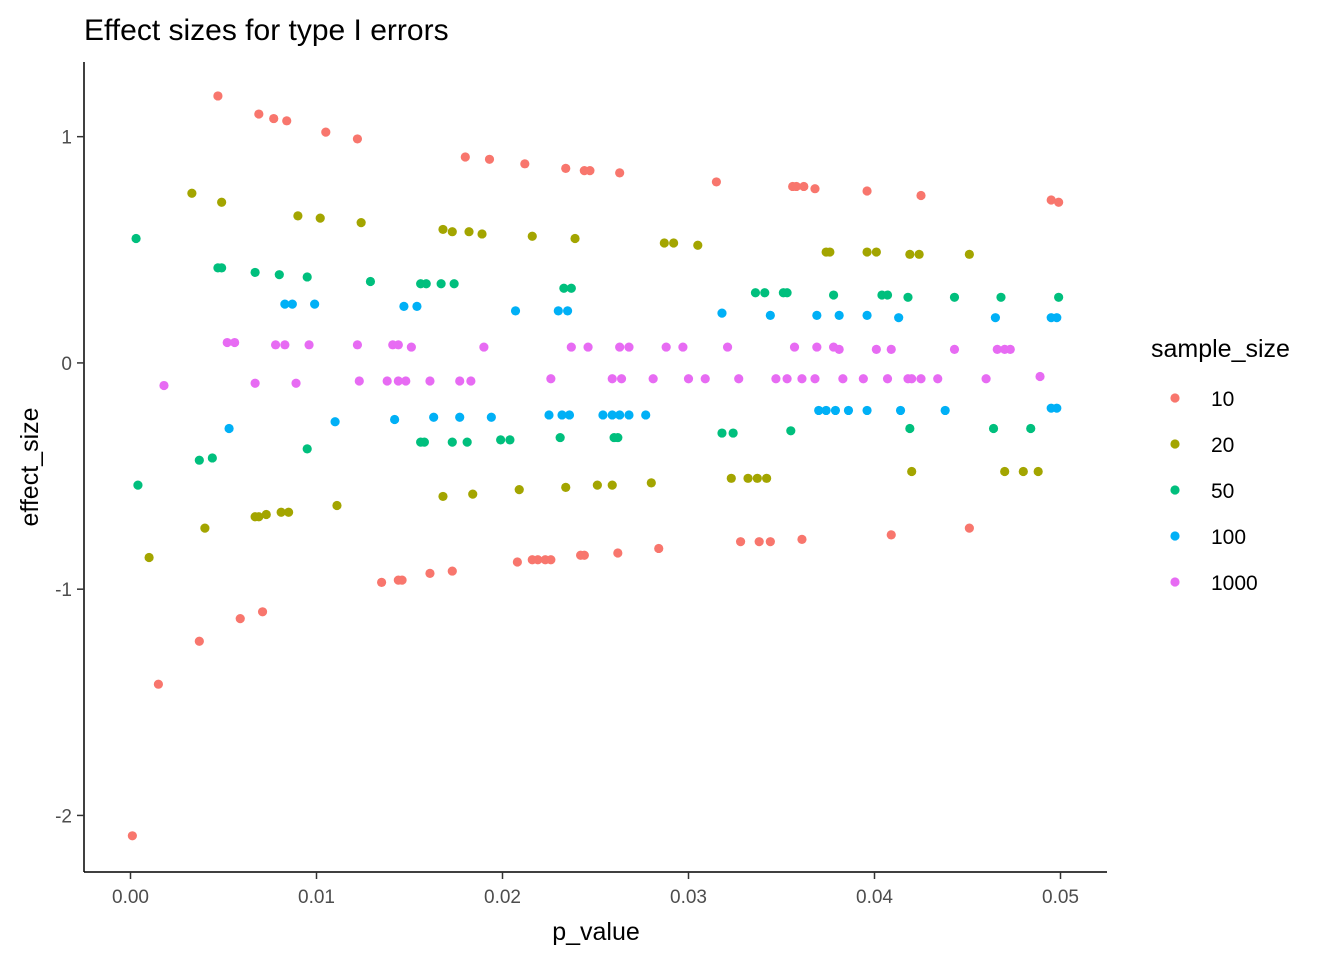  I want to click on legend-items: 10 20 50 100 1000, so click(1214, 491).